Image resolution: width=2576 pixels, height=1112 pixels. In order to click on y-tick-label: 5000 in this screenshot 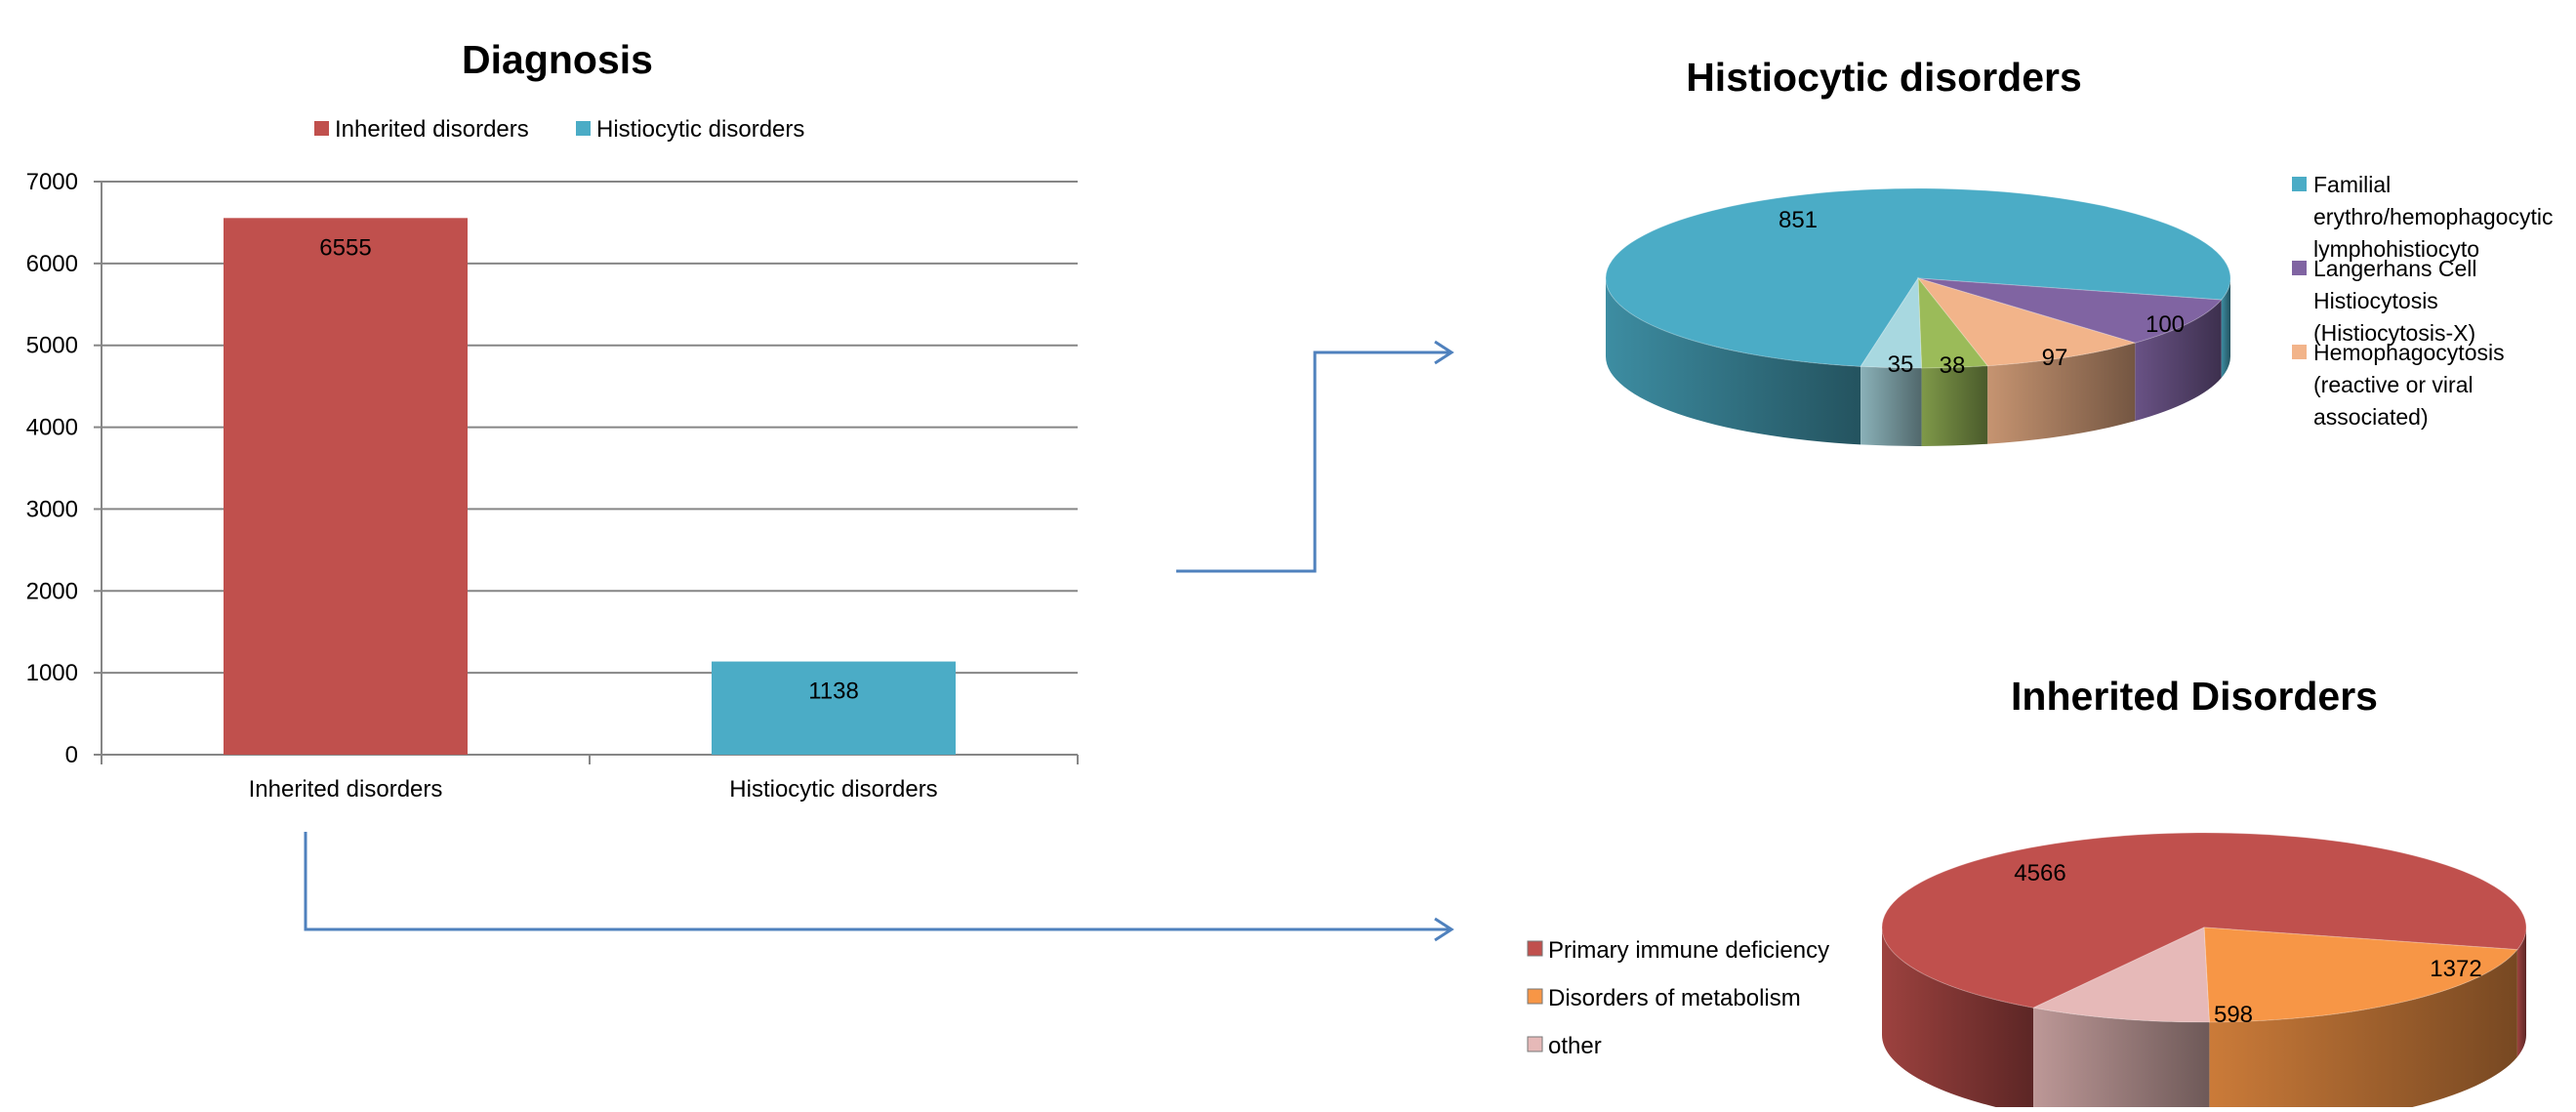, I will do `click(52, 346)`.